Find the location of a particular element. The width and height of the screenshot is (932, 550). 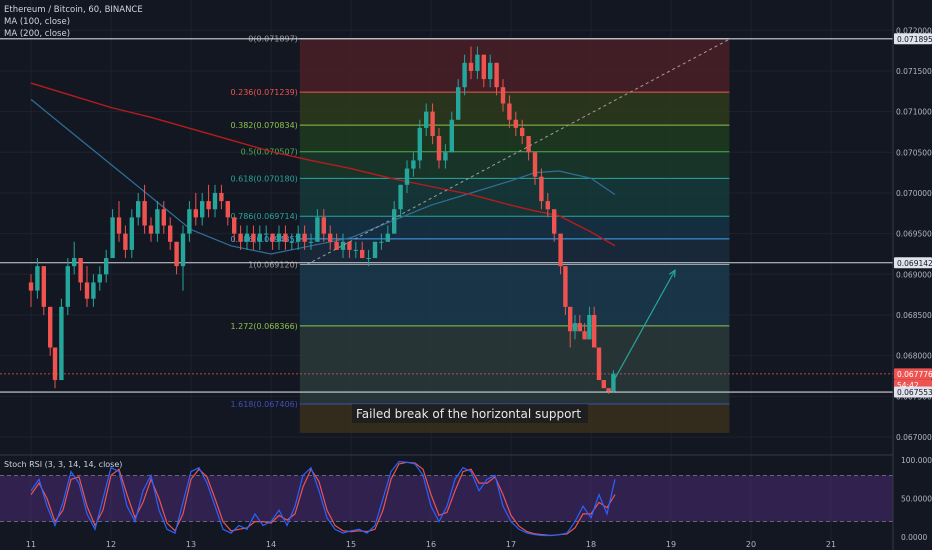

date-tick-label: 15 is located at coordinates (351, 544).